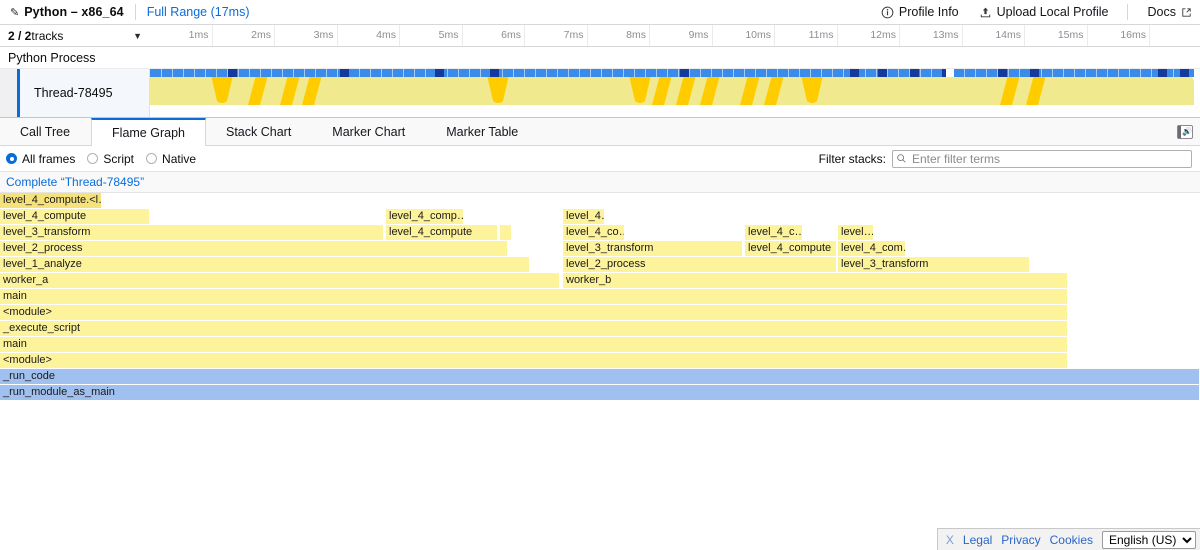 This screenshot has height=550, width=1200. Describe the element at coordinates (27, 360) in the screenshot. I see `flame-frame-label: <module>` at that location.